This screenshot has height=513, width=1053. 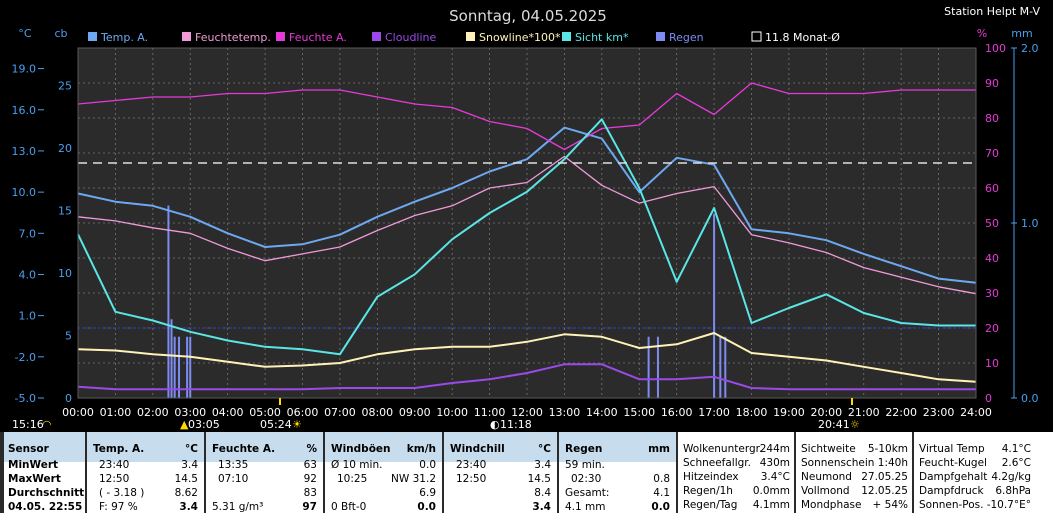 What do you see at coordinates (952, 449) in the screenshot?
I see `misc3-label-0: Virtual Temp` at bounding box center [952, 449].